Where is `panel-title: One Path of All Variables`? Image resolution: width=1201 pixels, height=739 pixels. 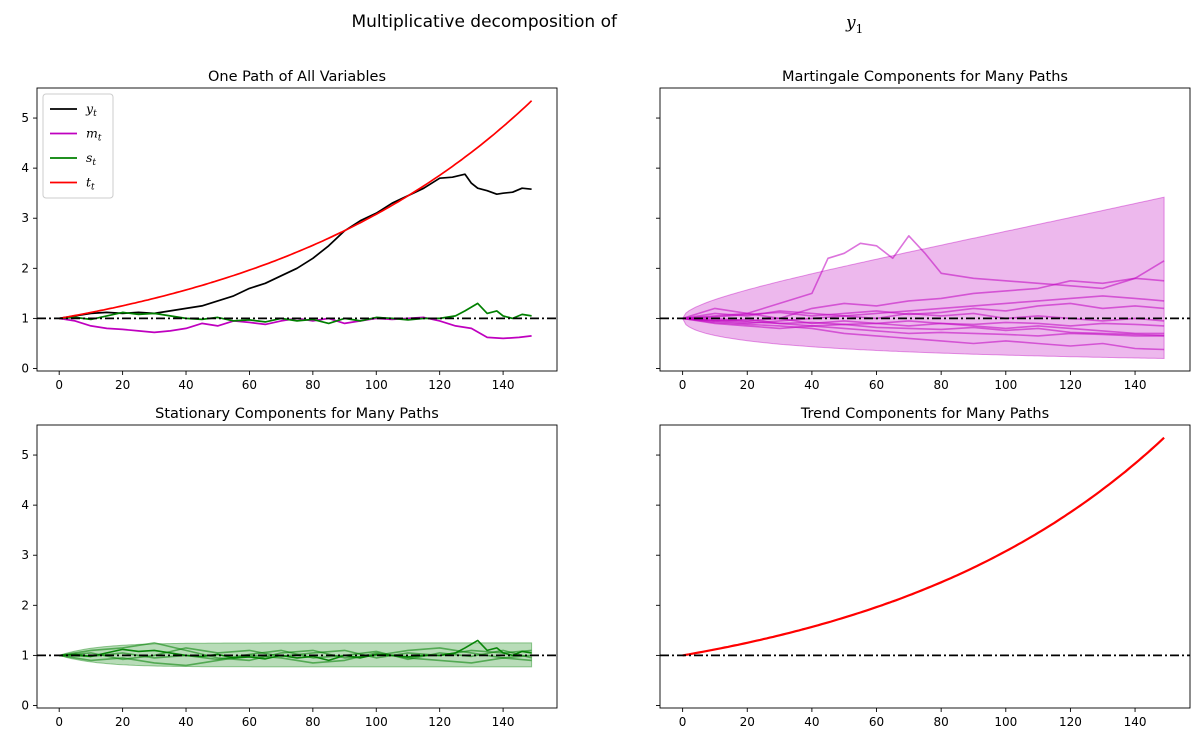 panel-title: One Path of All Variables is located at coordinates (297, 77).